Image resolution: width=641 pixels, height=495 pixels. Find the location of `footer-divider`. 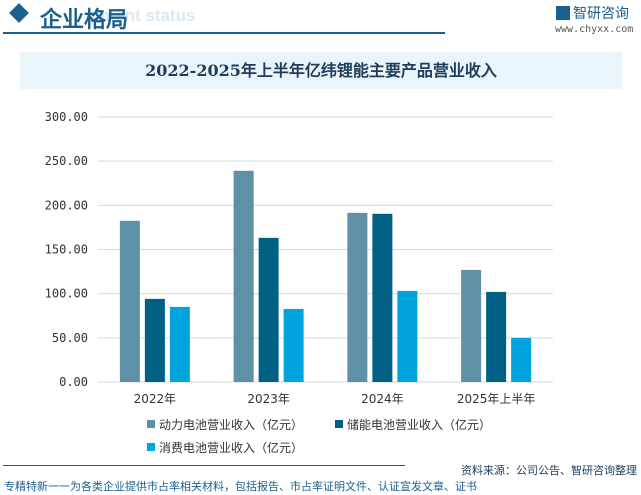

footer-divider is located at coordinates (204, 465).